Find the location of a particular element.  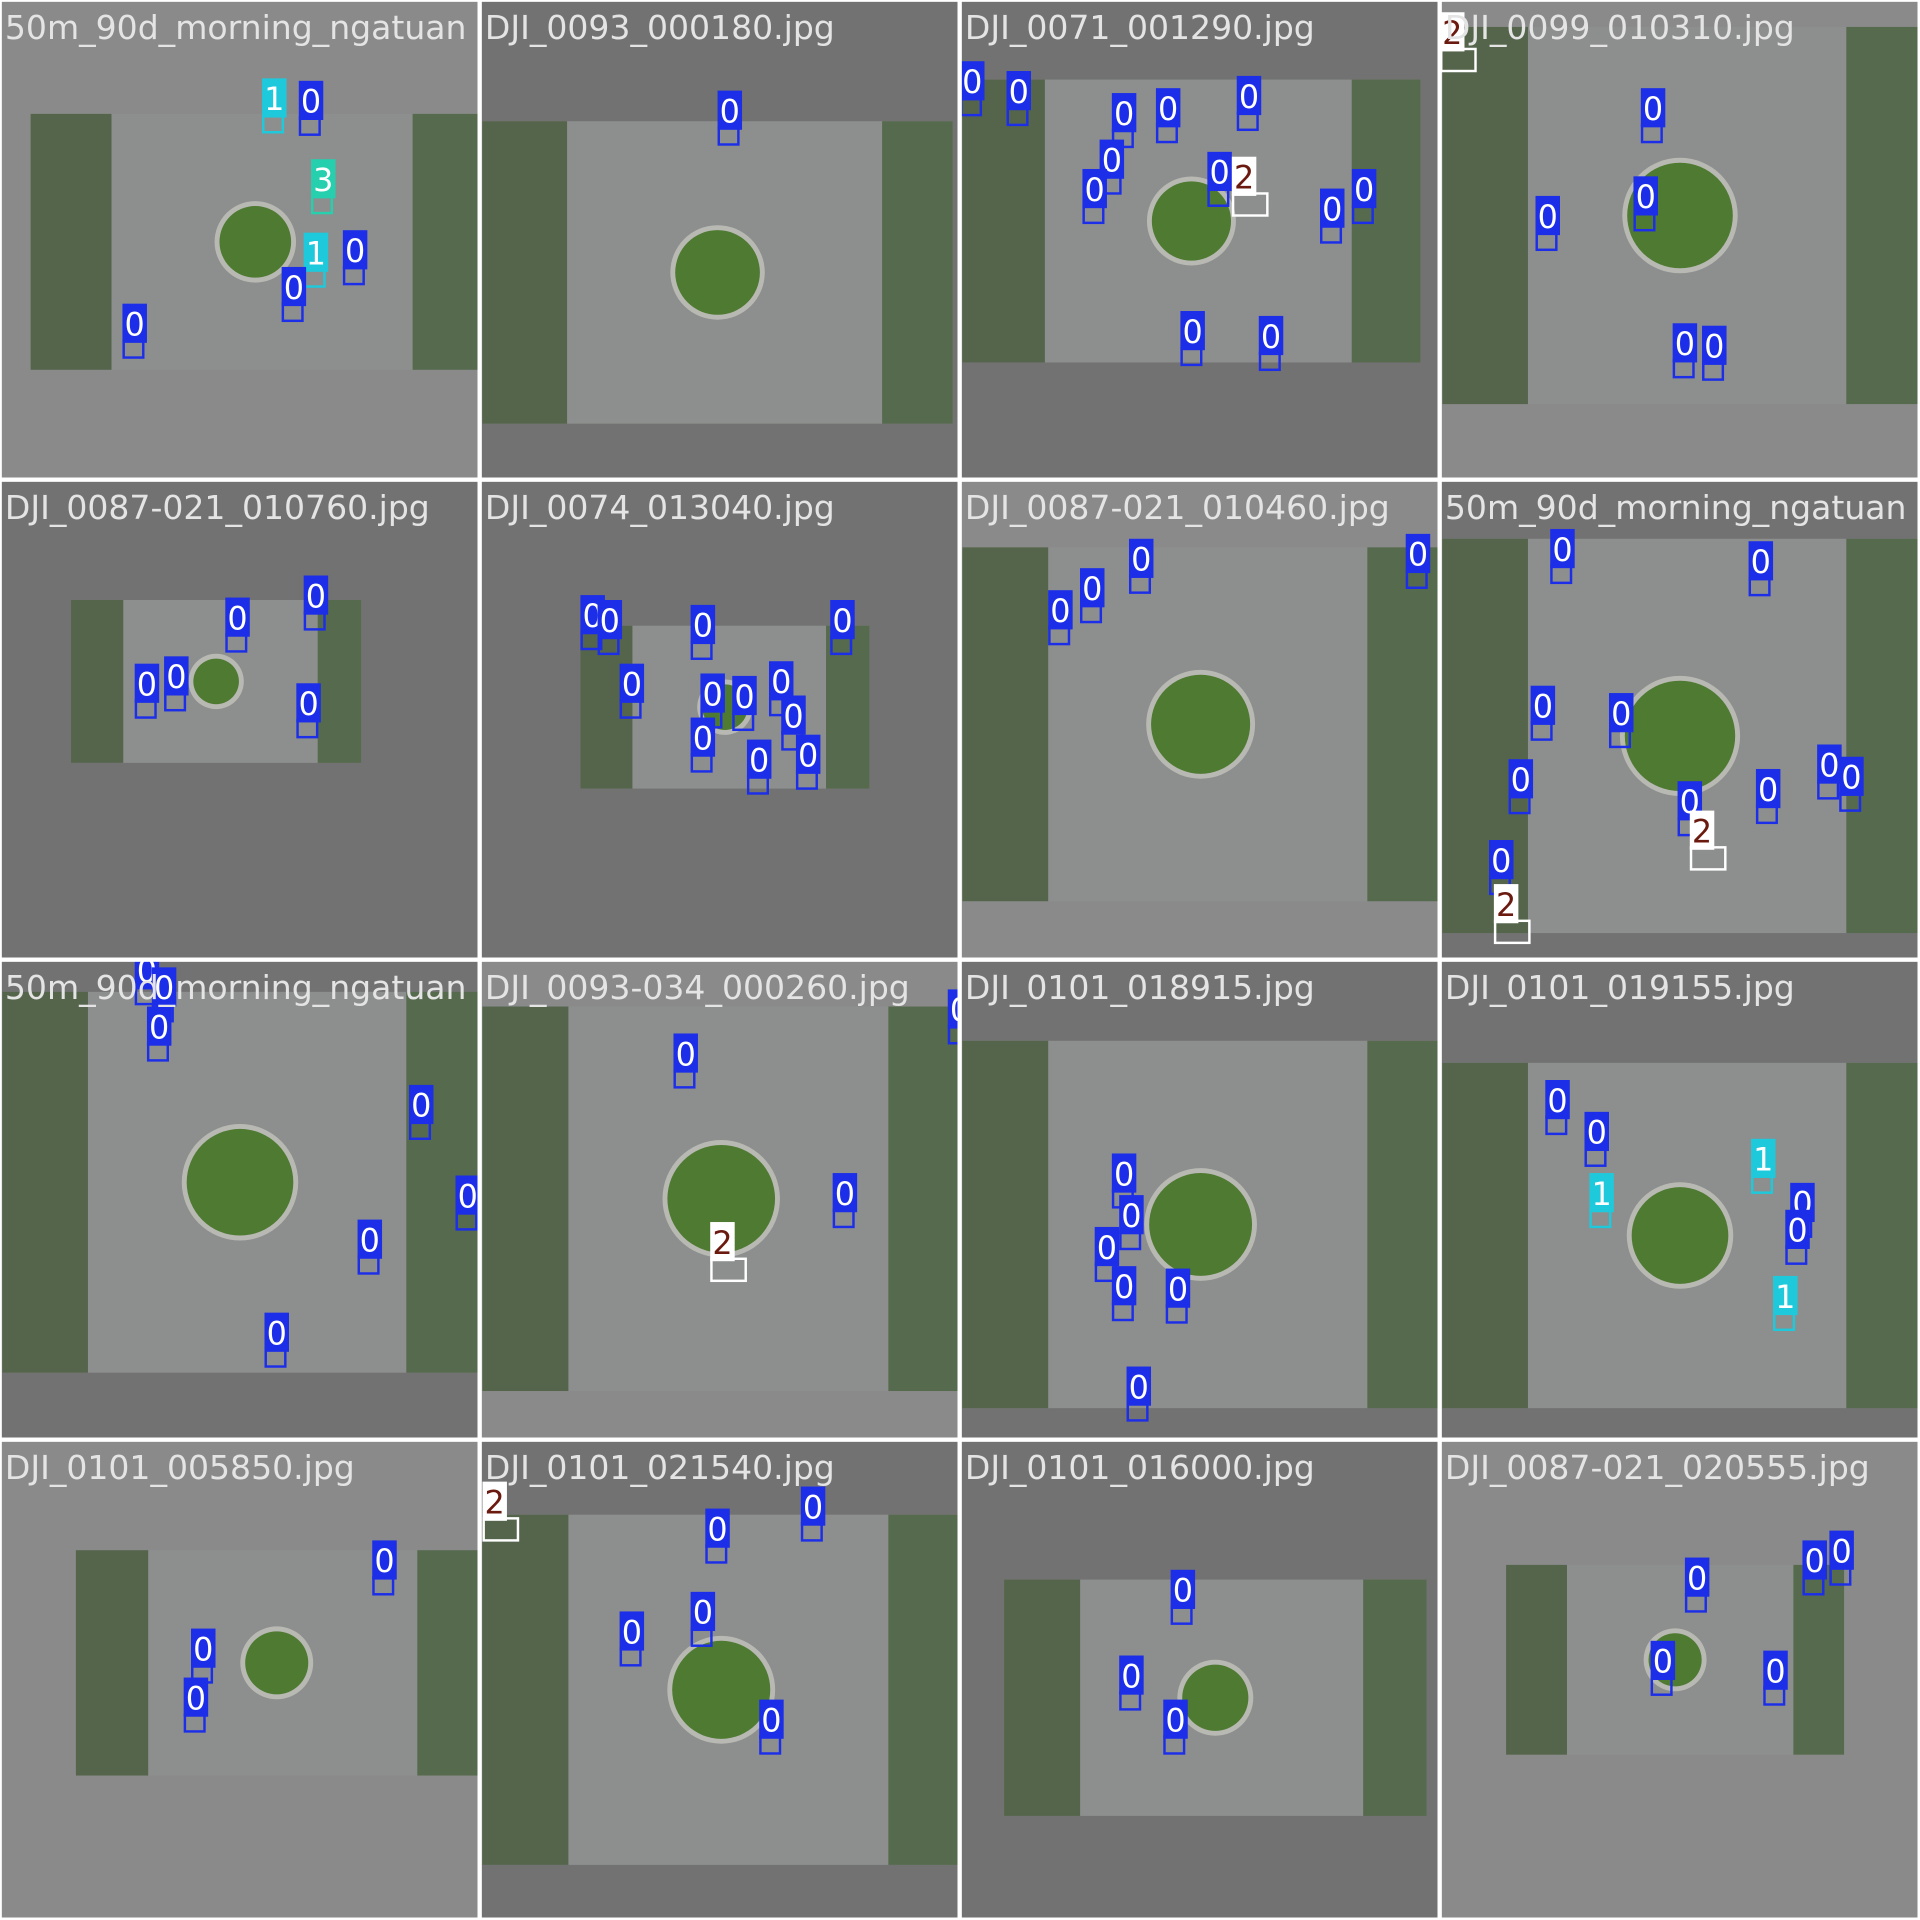

tile: 0 DJI_0093_000180.jpg is located at coordinates (720, 240).